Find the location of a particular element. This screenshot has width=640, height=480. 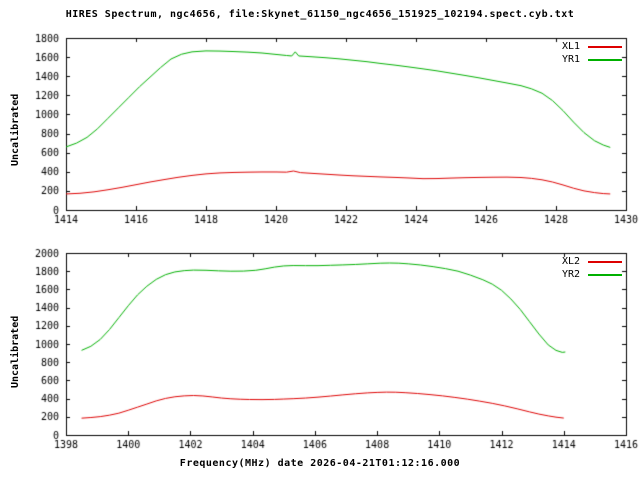

legend-label-yr1: YR1 is located at coordinates (570, 59).